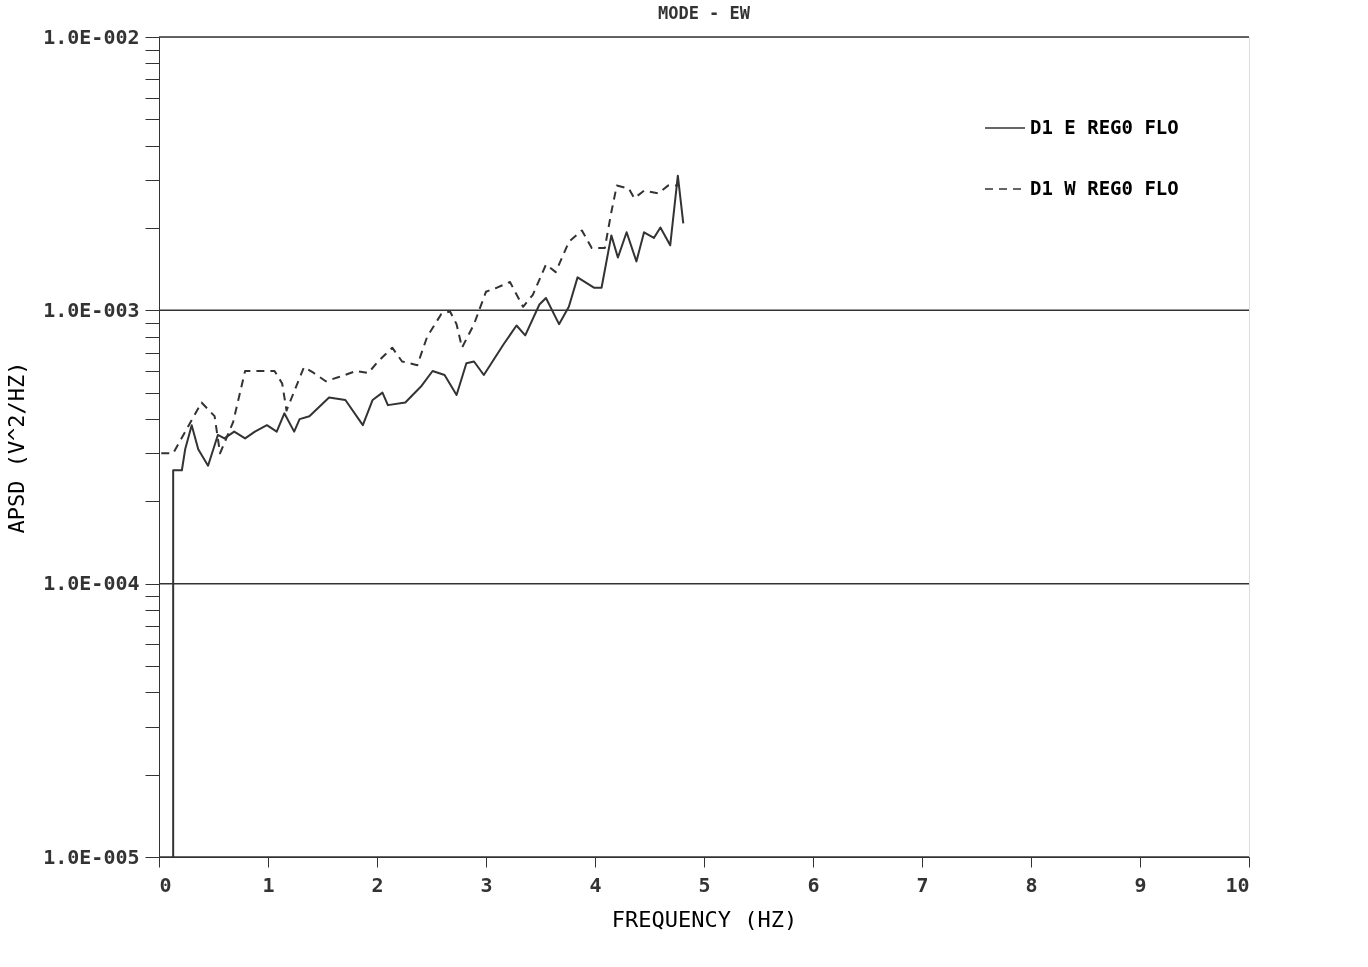 Image resolution: width=1368 pixels, height=967 pixels. I want to click on x-tick-label: 4, so click(595, 884).